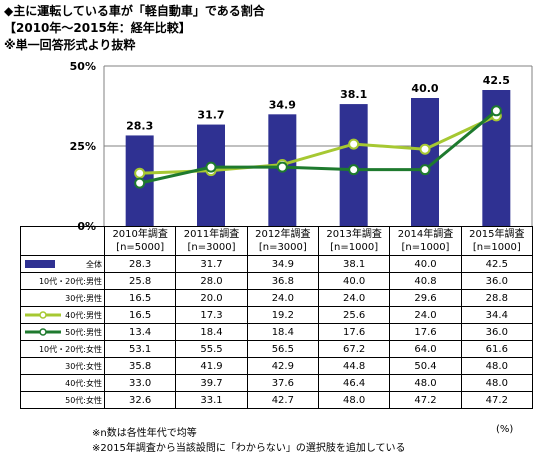 This screenshot has width=550, height=454. I want to click on table-column-header: 2012年調査 [n=3000], so click(282, 241).